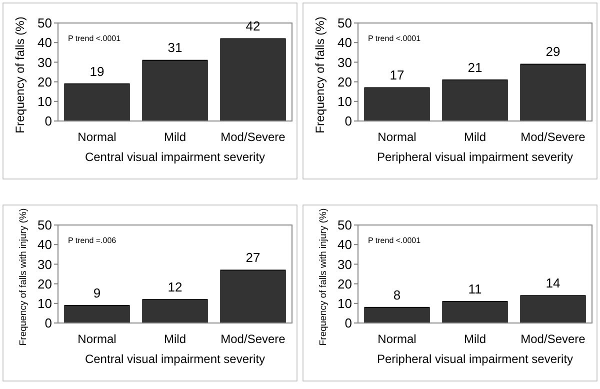 The image size is (600, 389). Describe the element at coordinates (397, 75) in the screenshot. I see `data-label: 17` at that location.